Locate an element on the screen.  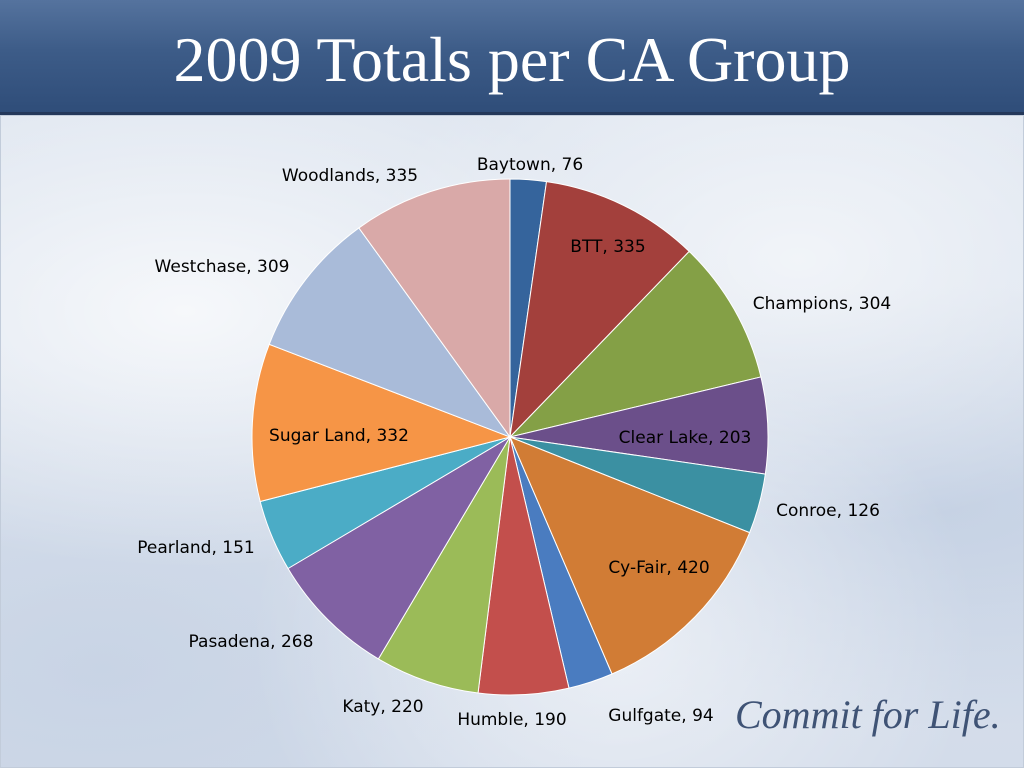
slice-label-conroe: Conroe, 126 is located at coordinates (828, 511).